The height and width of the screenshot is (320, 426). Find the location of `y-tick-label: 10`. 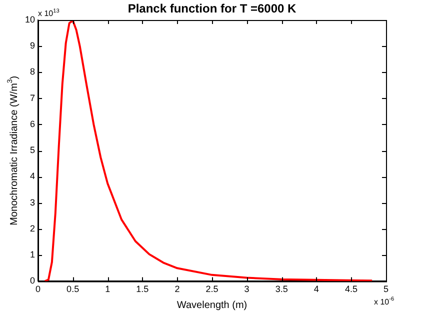

y-tick-label: 10 is located at coordinates (30, 19).